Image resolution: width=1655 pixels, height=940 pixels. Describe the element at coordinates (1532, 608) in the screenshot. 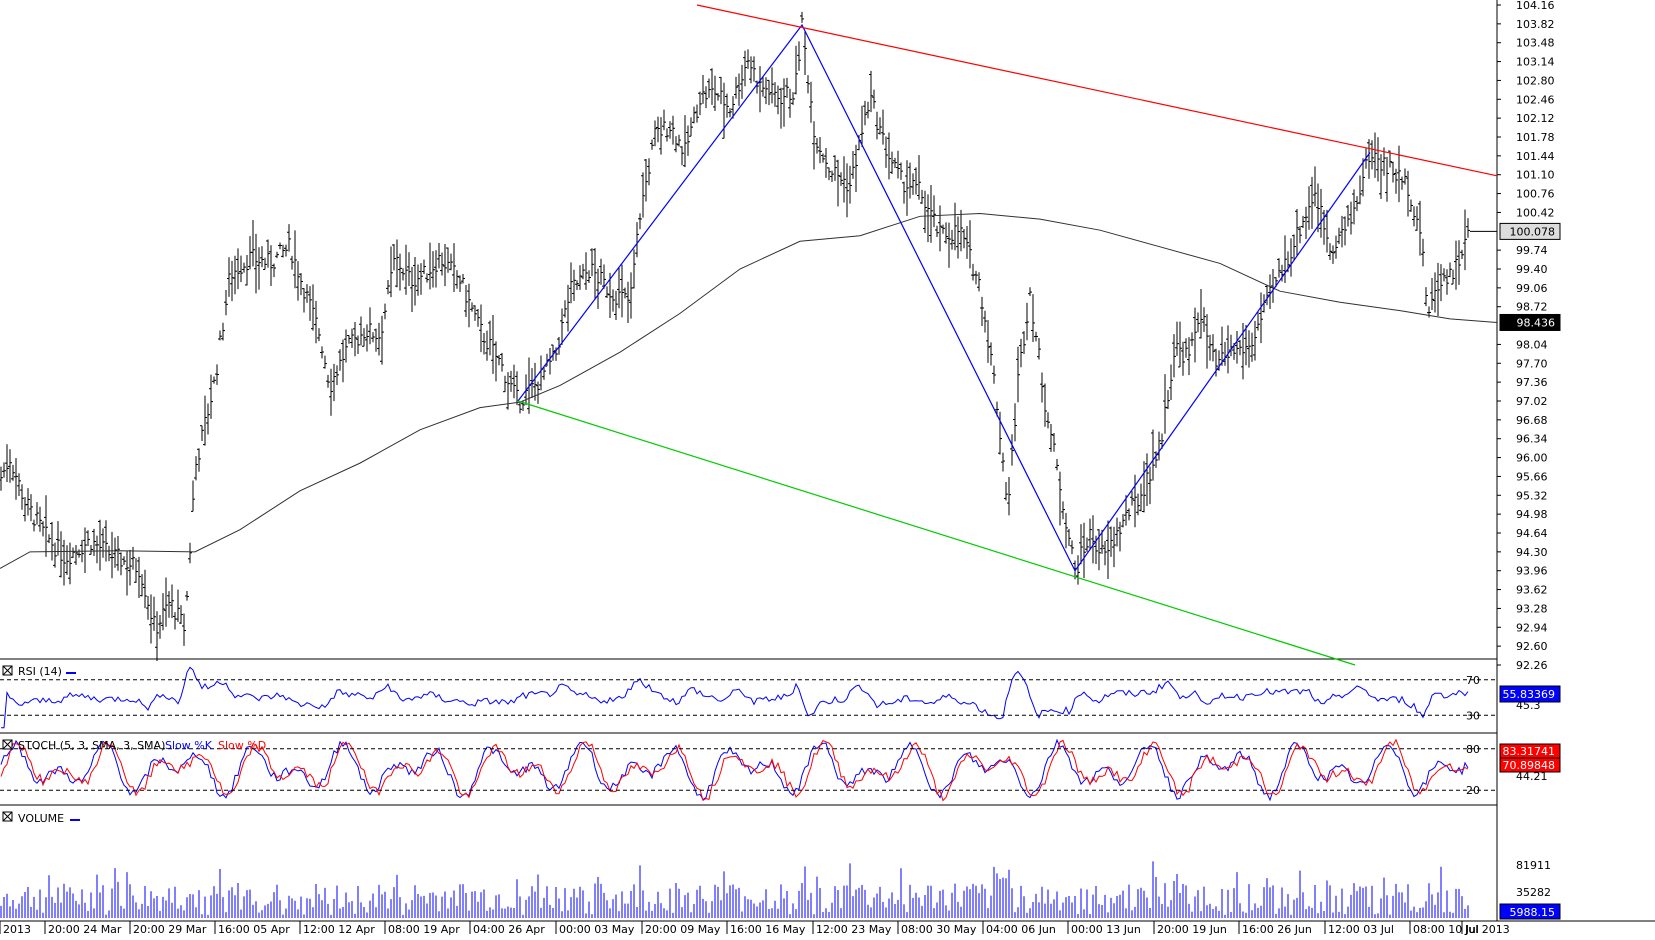

I see `price-tick-label: 93.28` at that location.